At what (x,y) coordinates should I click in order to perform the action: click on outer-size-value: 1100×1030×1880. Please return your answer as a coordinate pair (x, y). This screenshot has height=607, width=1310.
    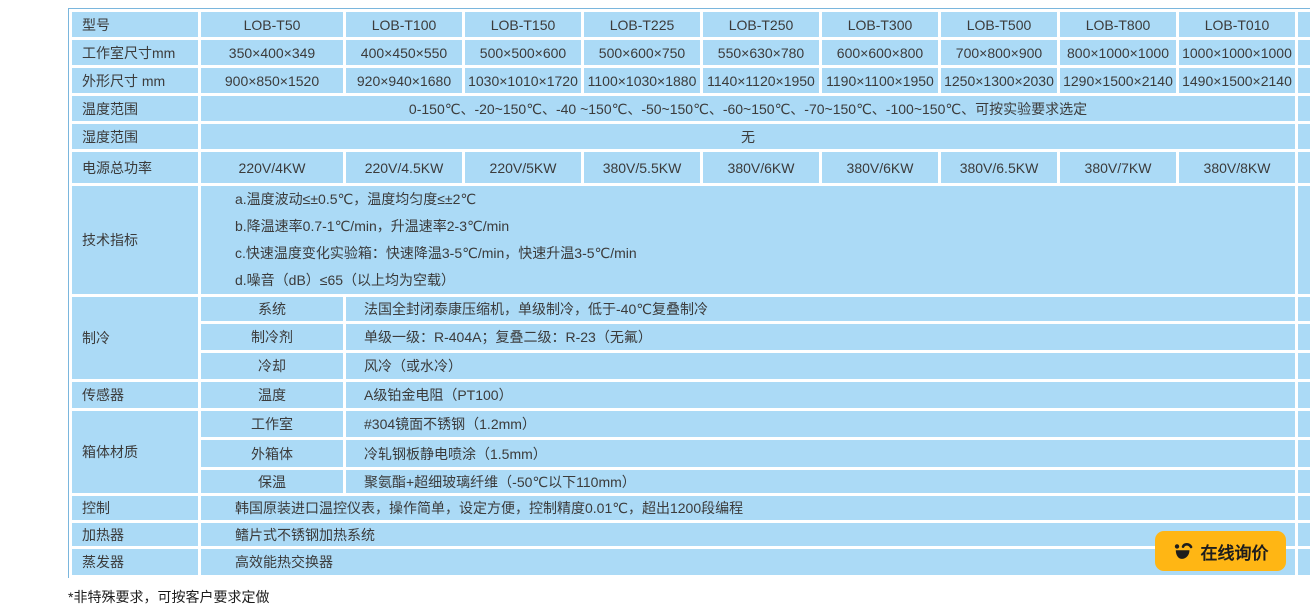
    Looking at the image, I should click on (642, 80).